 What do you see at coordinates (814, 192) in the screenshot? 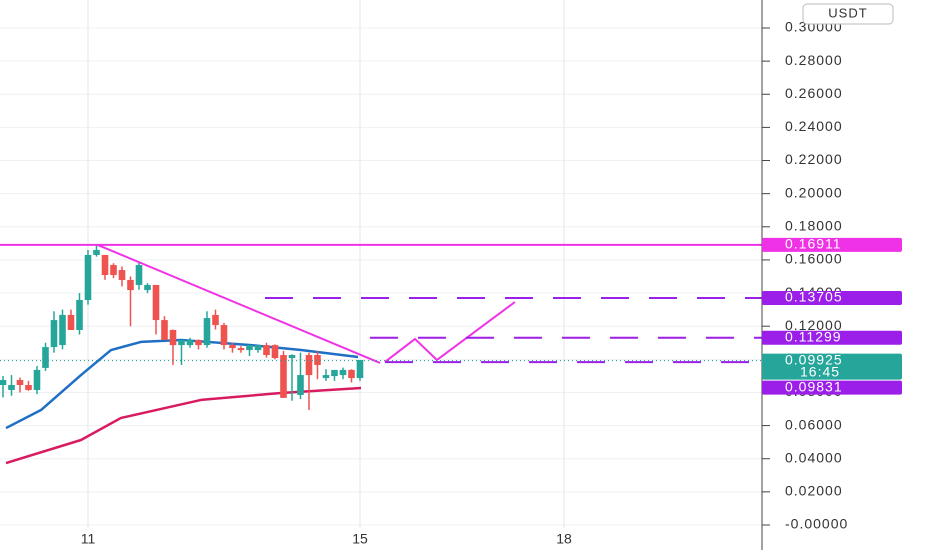
I see `y-tick-label: 0.20000` at bounding box center [814, 192].